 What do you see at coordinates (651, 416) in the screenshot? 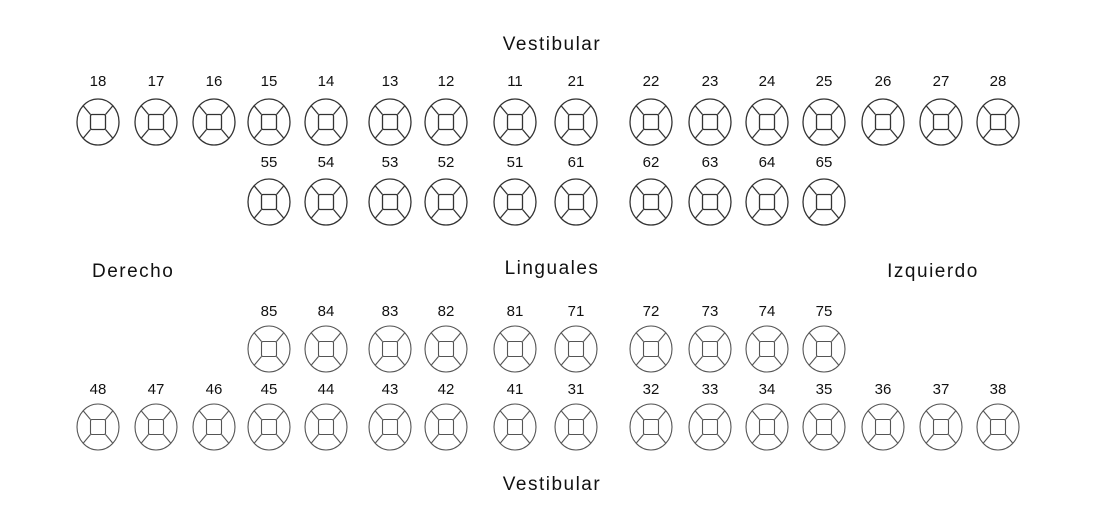
I see `tooth-32: 32` at bounding box center [651, 416].